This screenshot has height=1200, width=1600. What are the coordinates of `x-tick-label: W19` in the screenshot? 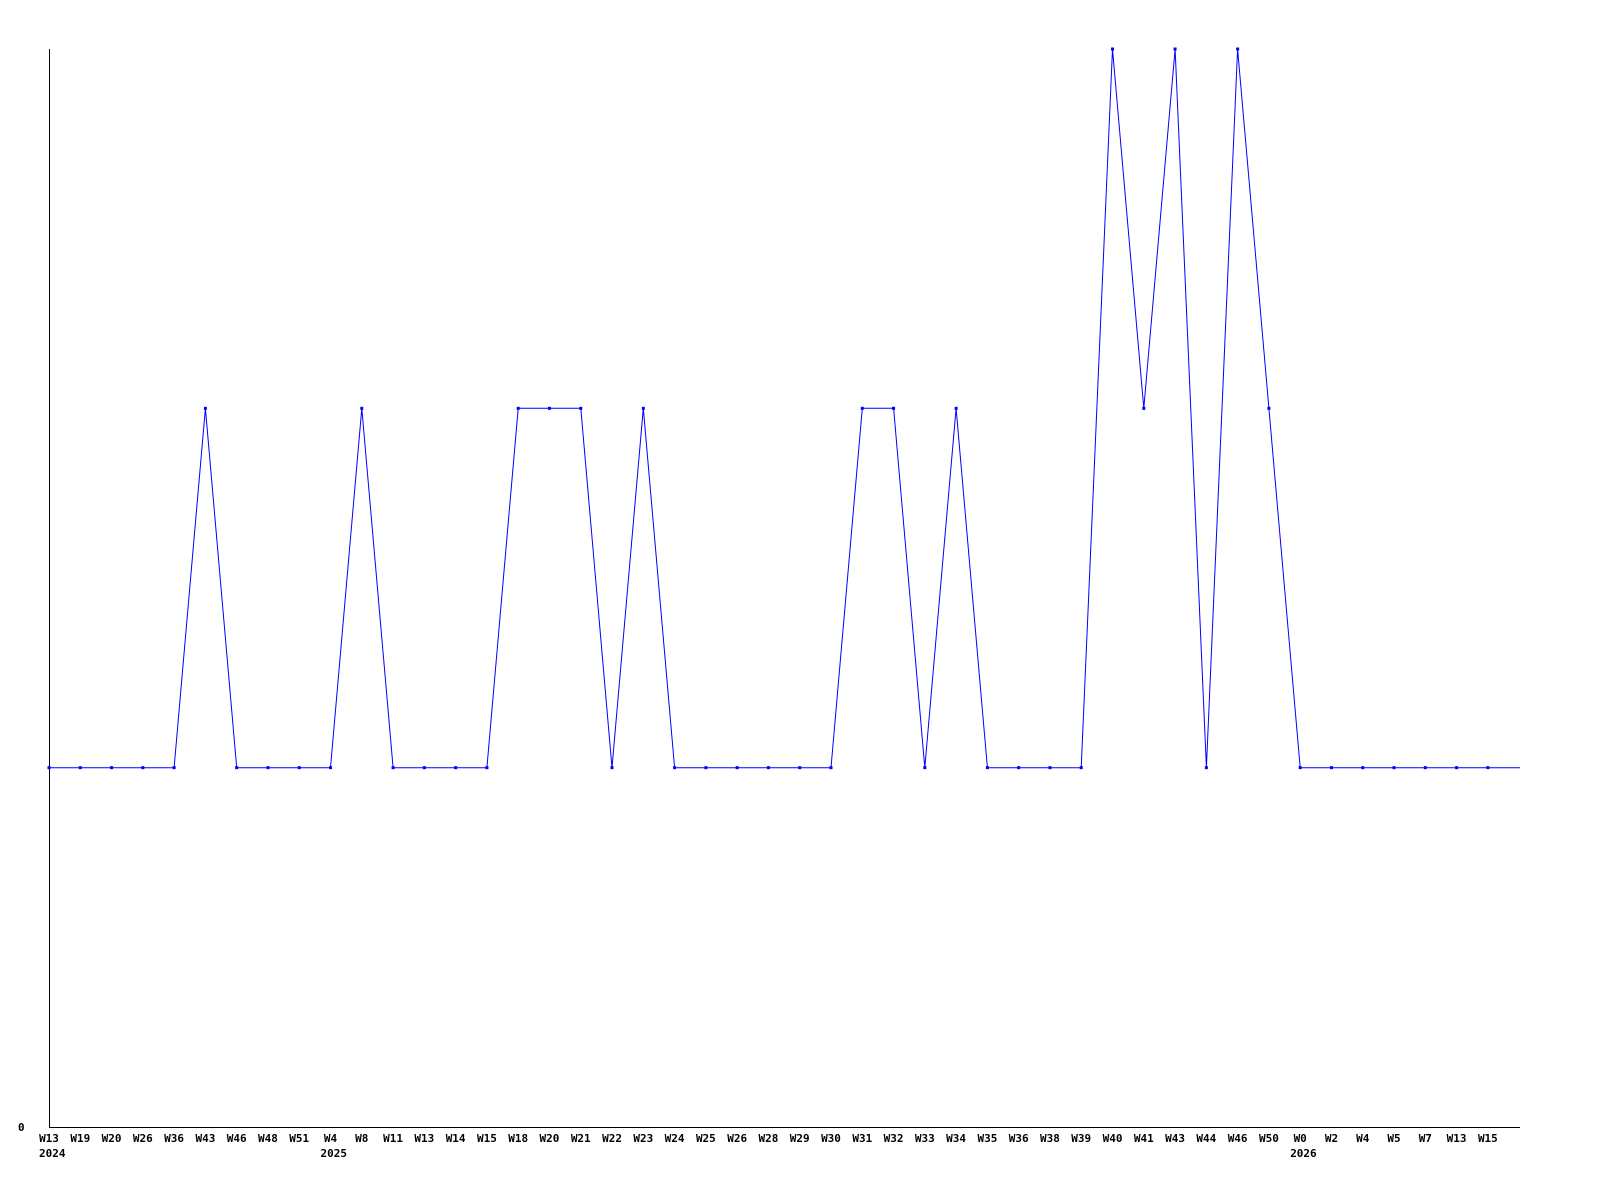 It's located at (80, 1138).